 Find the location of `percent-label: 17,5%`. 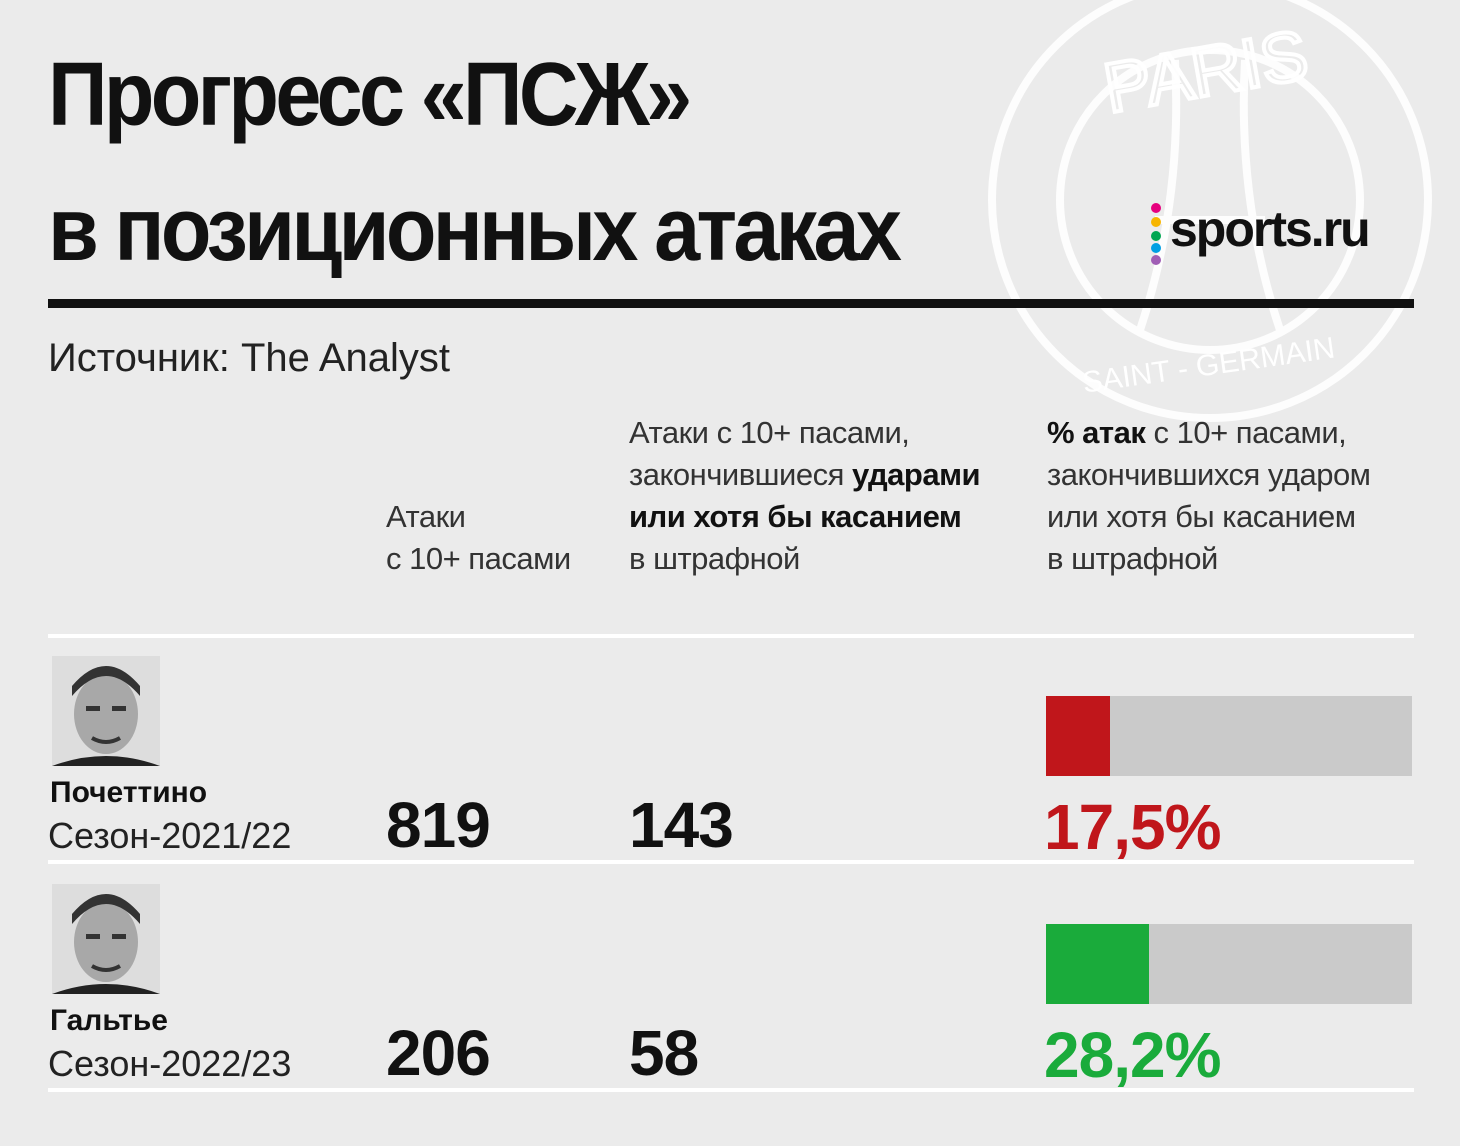

percent-label: 17,5% is located at coordinates (1132, 827).